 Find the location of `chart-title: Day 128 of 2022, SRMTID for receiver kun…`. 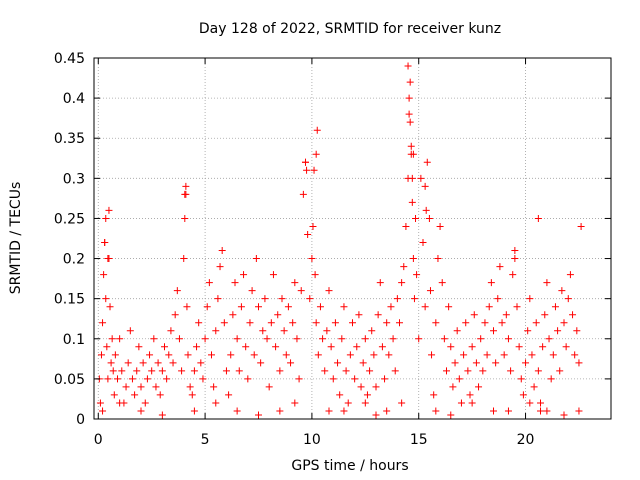

chart-title: Day 128 of 2022, SRMTID for receiver kun… is located at coordinates (350, 29).